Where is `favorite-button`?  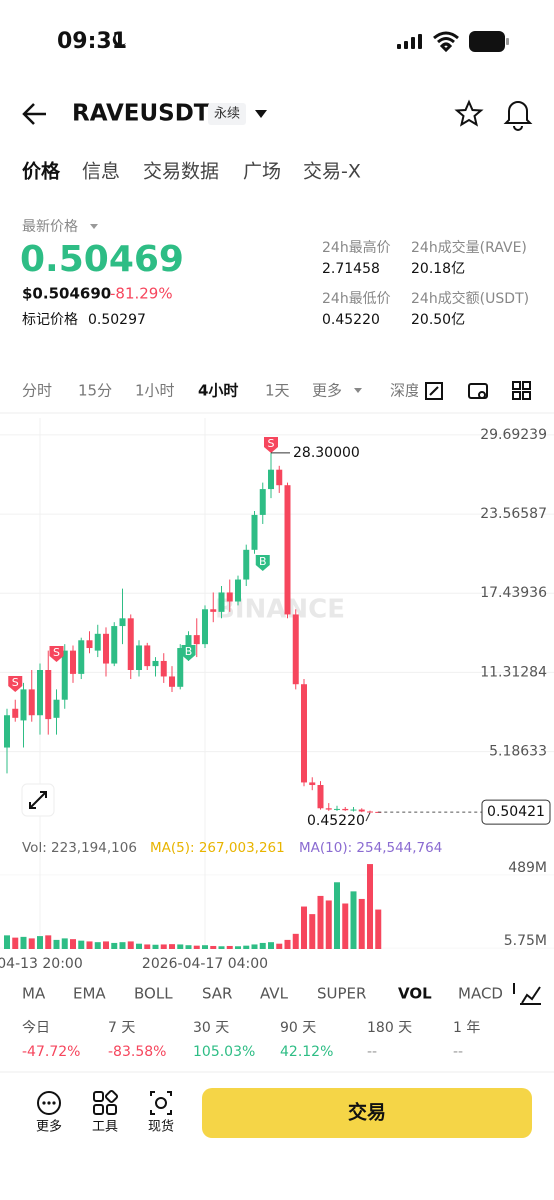 favorite-button is located at coordinates (469, 113).